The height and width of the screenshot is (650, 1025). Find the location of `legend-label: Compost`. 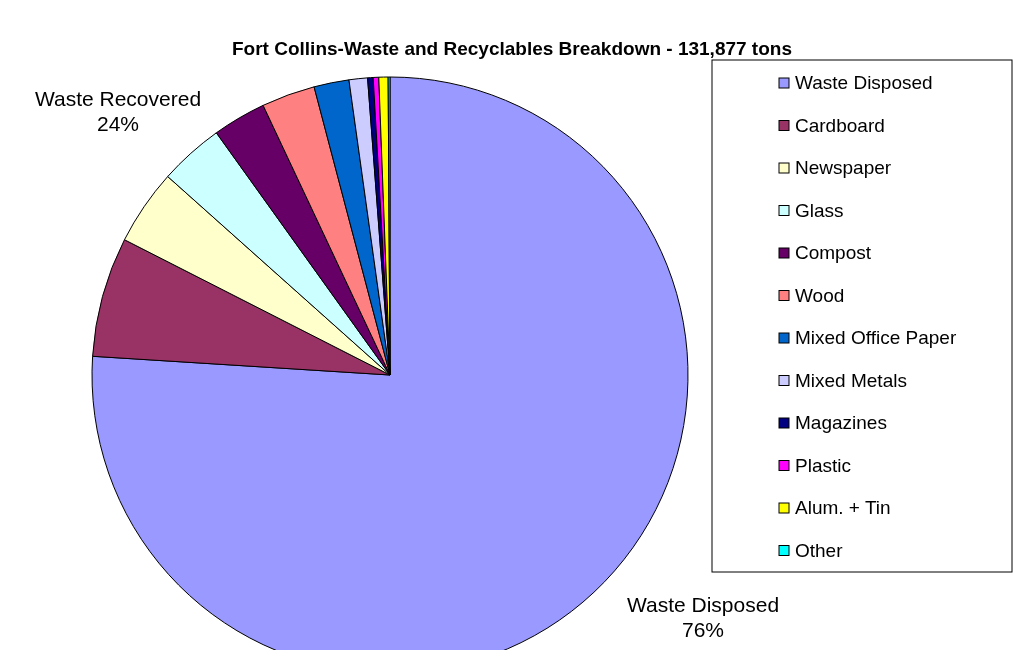

legend-label: Compost is located at coordinates (833, 252).